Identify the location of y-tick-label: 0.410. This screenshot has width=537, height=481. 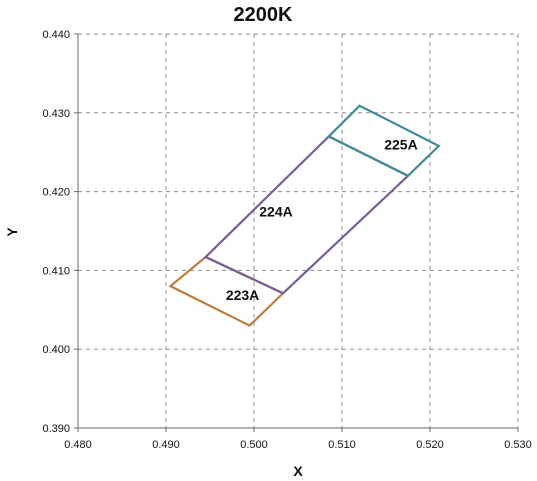
(56, 271).